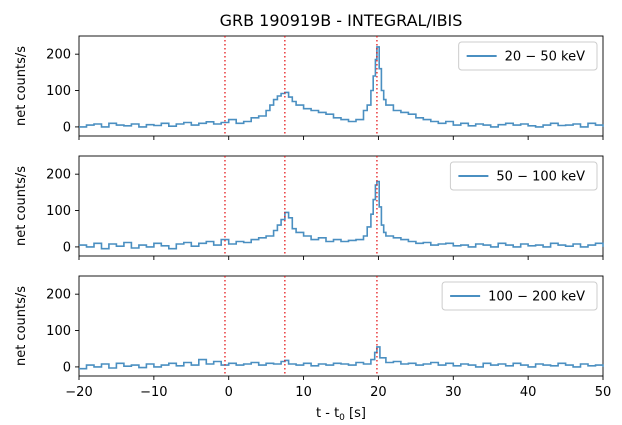 The height and width of the screenshot is (425, 622). What do you see at coordinates (355, 413) in the screenshot?
I see `x-axis-label-unit: [s]` at bounding box center [355, 413].